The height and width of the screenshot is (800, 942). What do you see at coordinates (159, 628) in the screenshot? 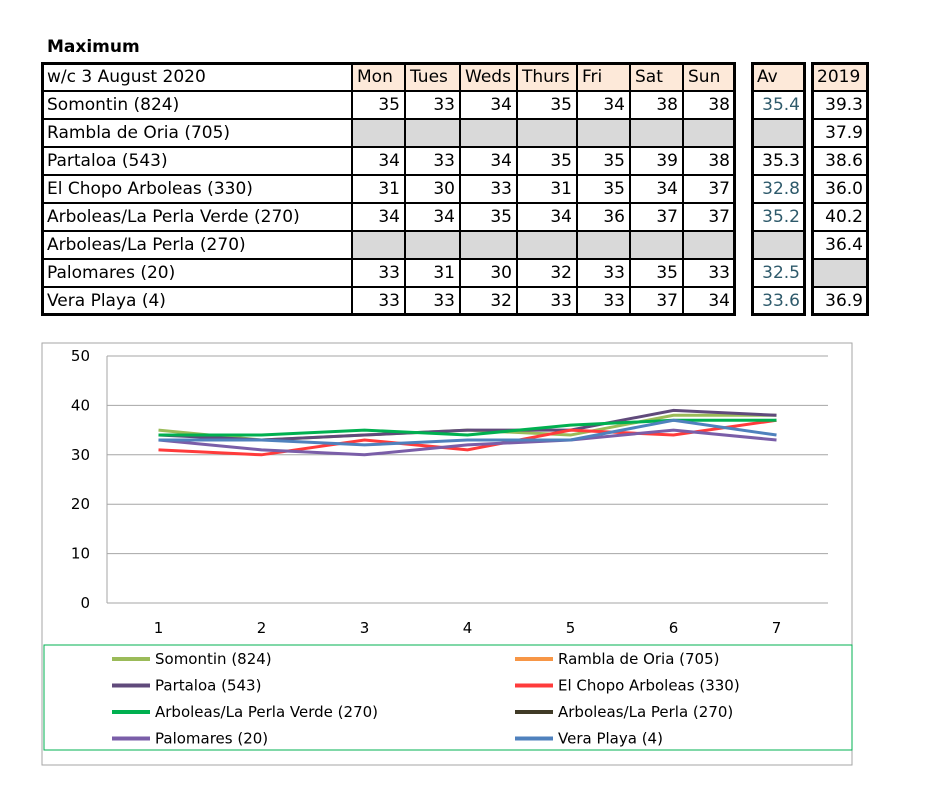
I see `x-tick-label: 1` at bounding box center [159, 628].